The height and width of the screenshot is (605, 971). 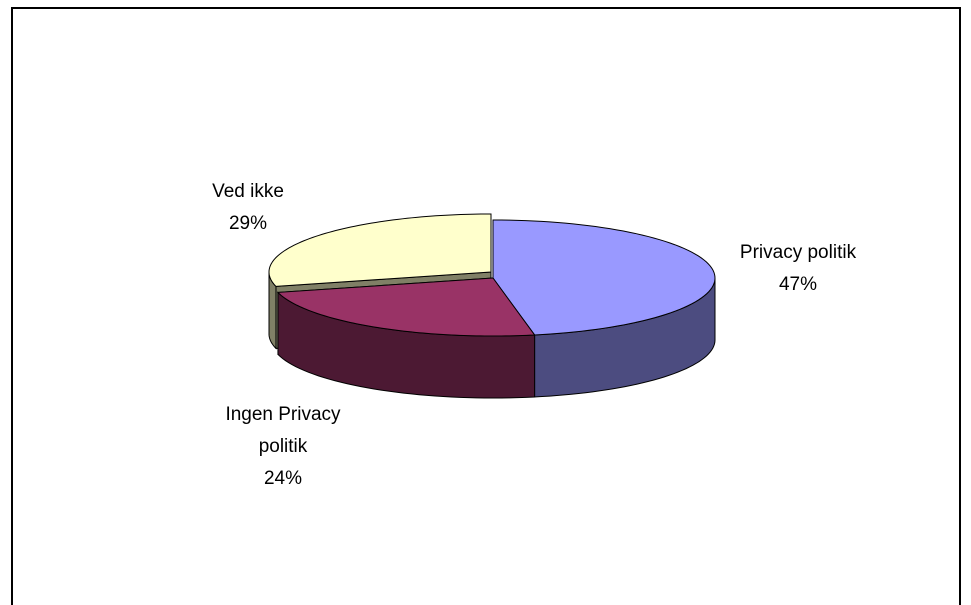 What do you see at coordinates (798, 252) in the screenshot?
I see `slice-label-0: Privacy politik` at bounding box center [798, 252].